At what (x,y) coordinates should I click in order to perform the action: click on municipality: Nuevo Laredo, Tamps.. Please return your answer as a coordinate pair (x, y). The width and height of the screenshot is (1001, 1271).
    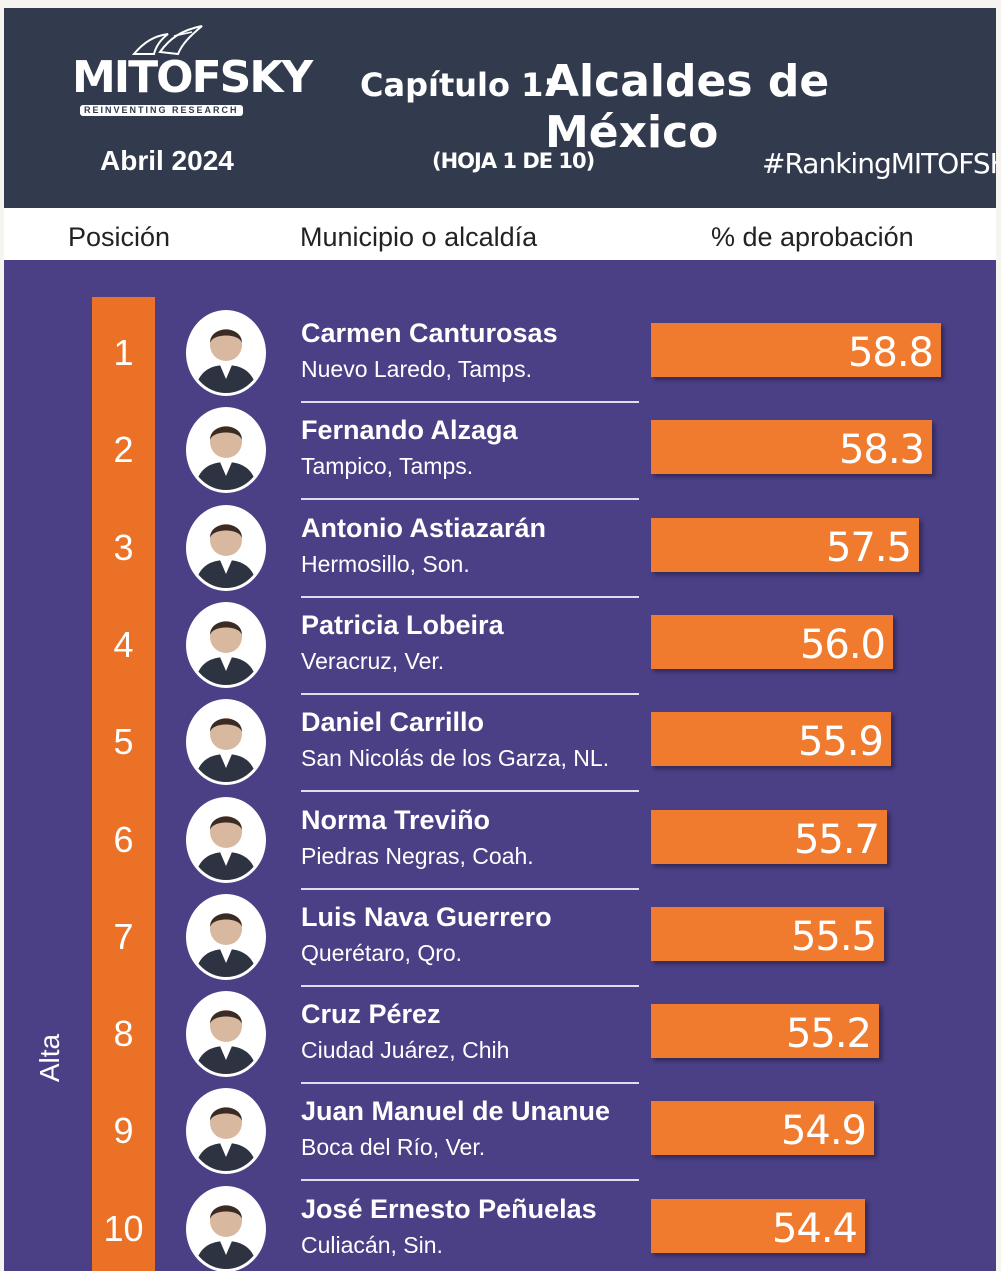
    Looking at the image, I should click on (416, 369).